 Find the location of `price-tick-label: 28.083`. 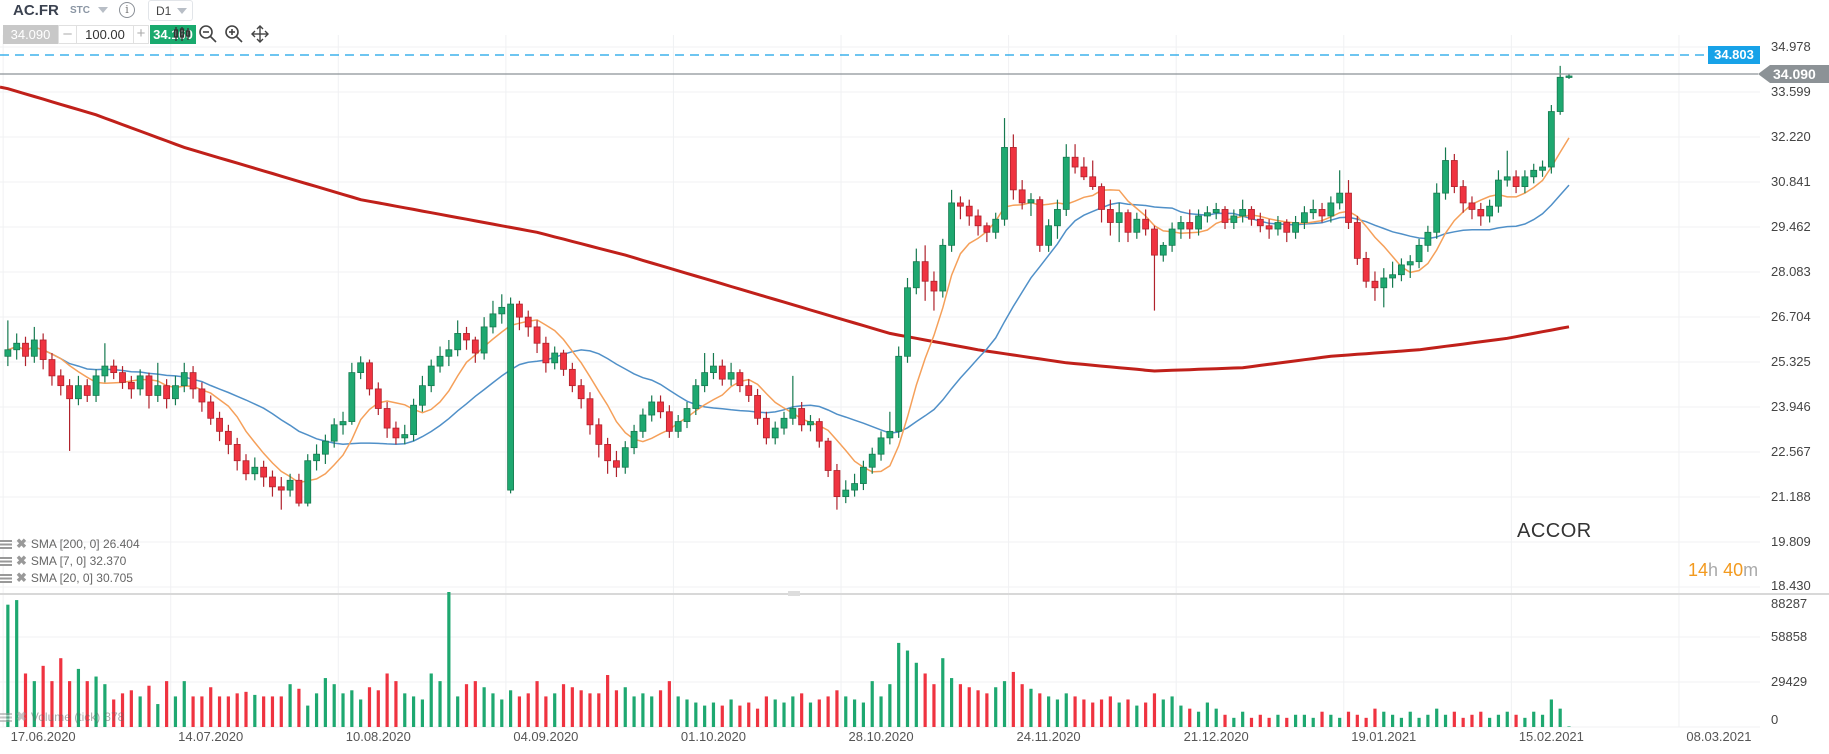

price-tick-label: 28.083 is located at coordinates (1791, 271).